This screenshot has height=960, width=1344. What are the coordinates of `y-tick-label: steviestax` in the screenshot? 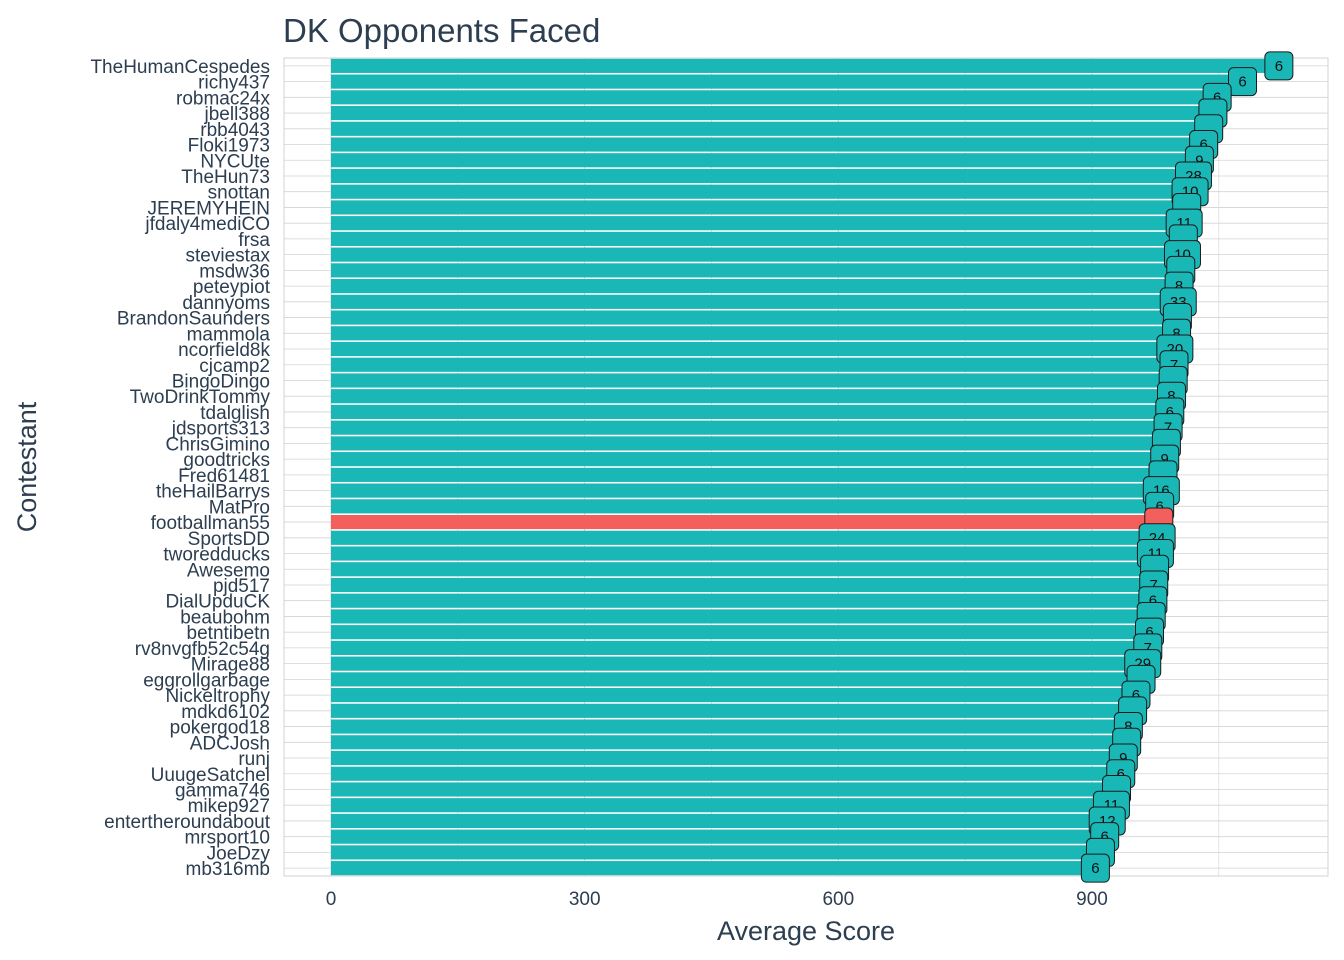 It's located at (228, 256).